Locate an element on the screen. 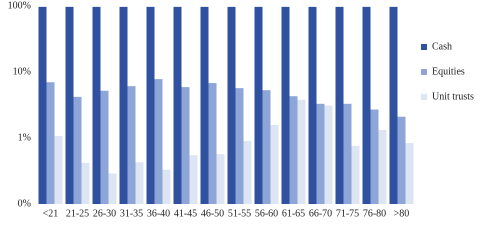  x-tick-label: 31-35 is located at coordinates (131, 213).